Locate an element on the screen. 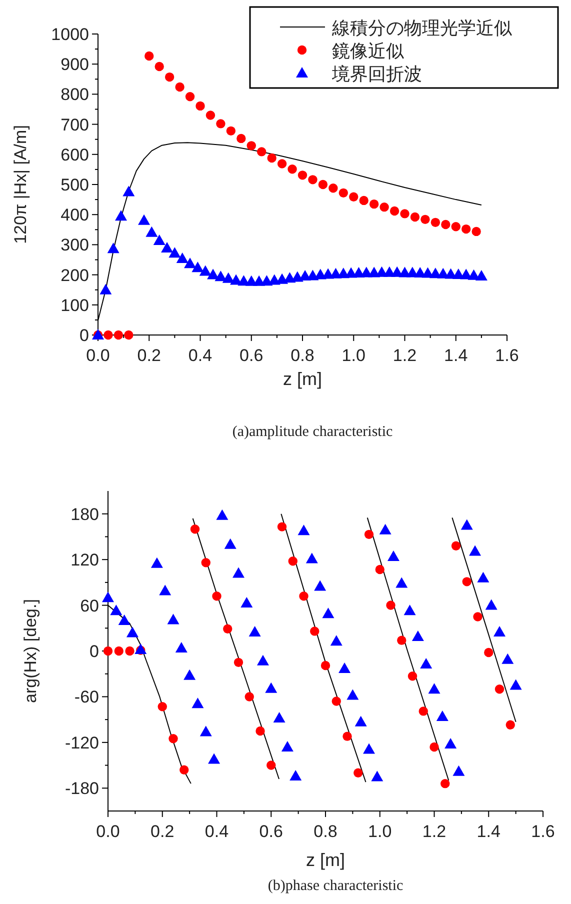 Image resolution: width=571 pixels, height=904 pixels. y-tick-label: -180 is located at coordinates (81, 788).